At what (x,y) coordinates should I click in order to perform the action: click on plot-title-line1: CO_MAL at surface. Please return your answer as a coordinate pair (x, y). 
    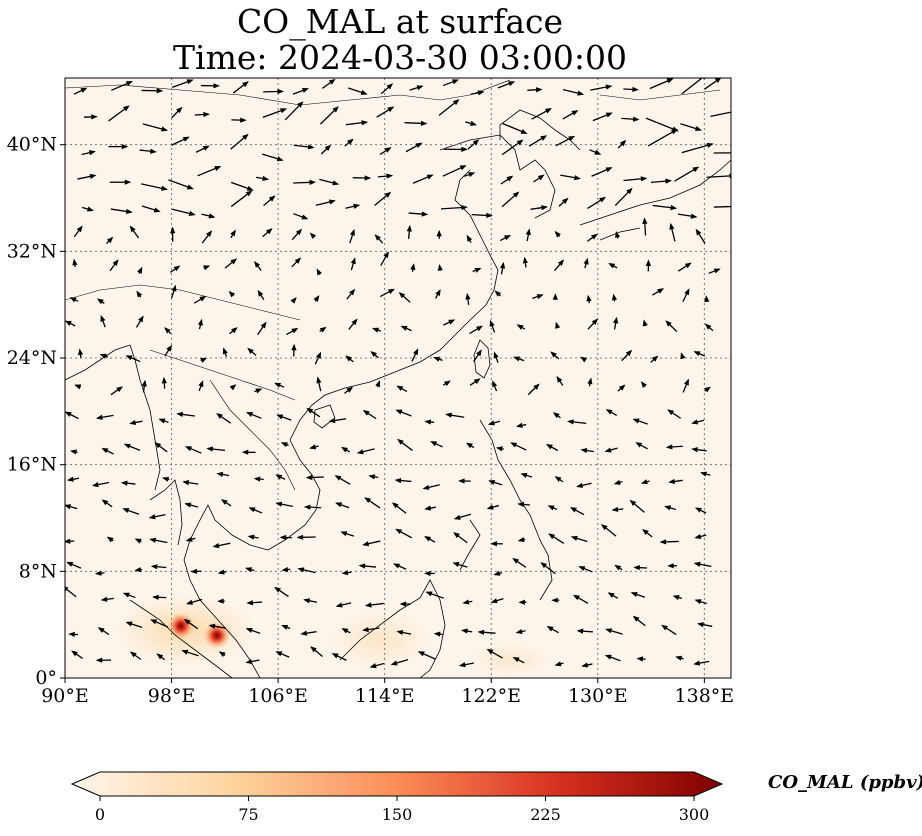
    Looking at the image, I should click on (400, 21).